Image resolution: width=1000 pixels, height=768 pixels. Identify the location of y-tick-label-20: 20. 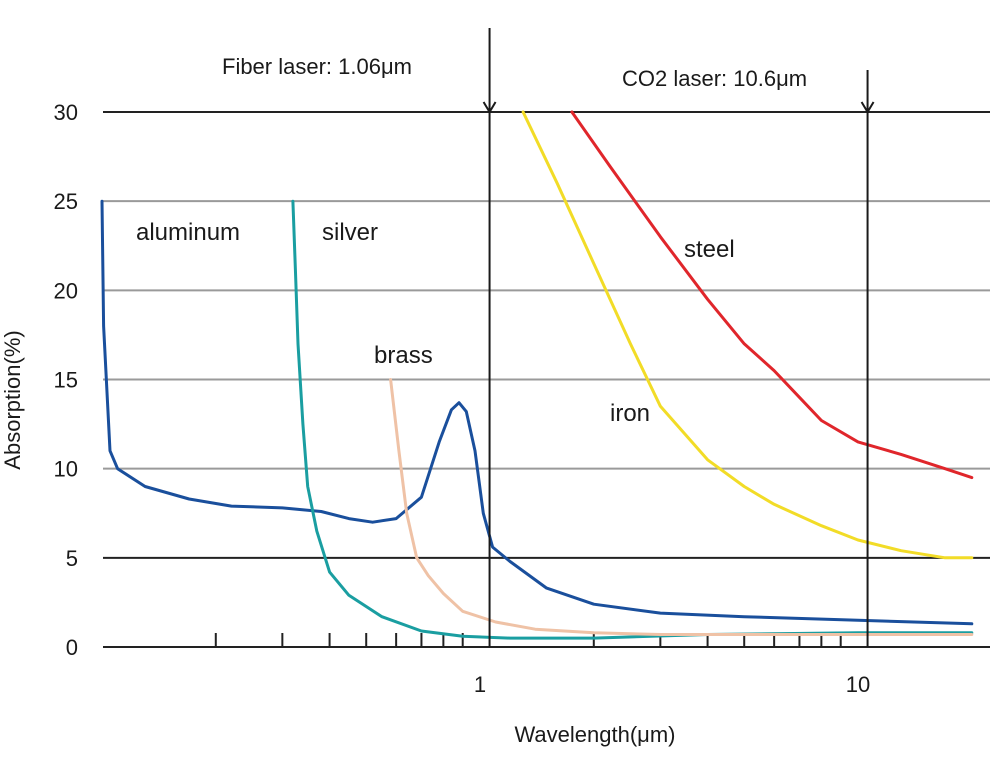
(66, 290).